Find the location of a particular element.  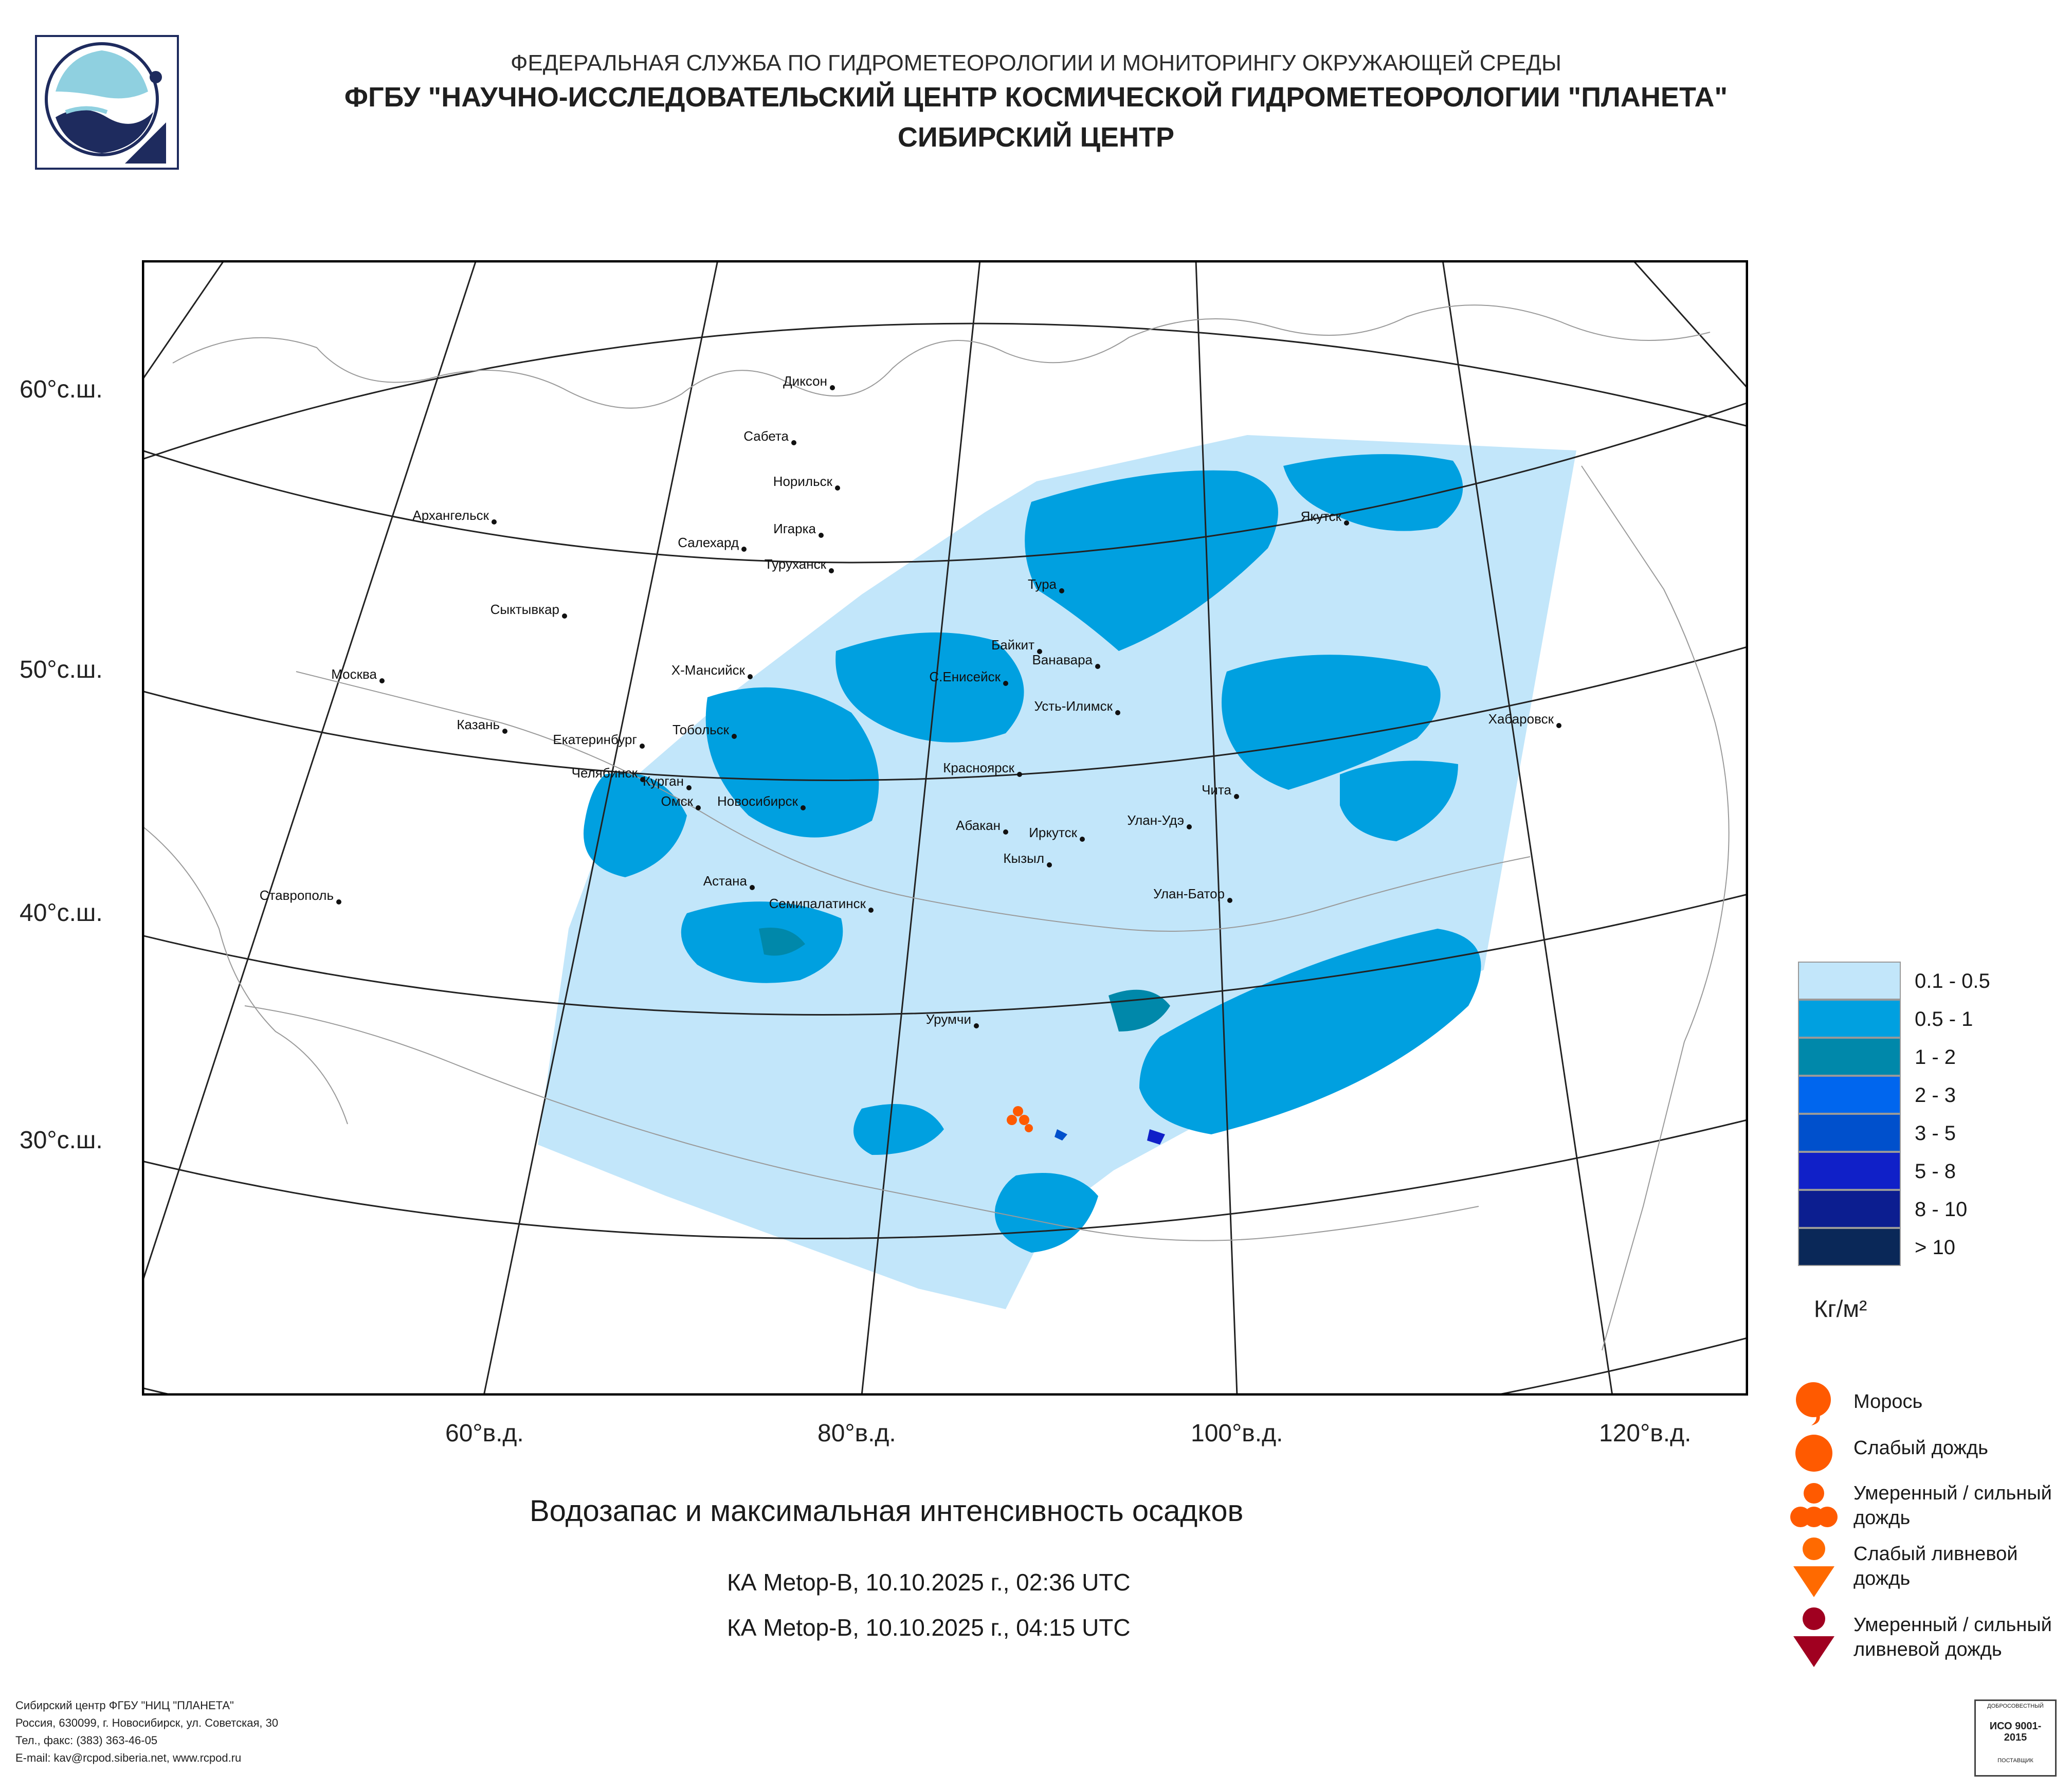

city-label: Красноярск is located at coordinates (978, 767).